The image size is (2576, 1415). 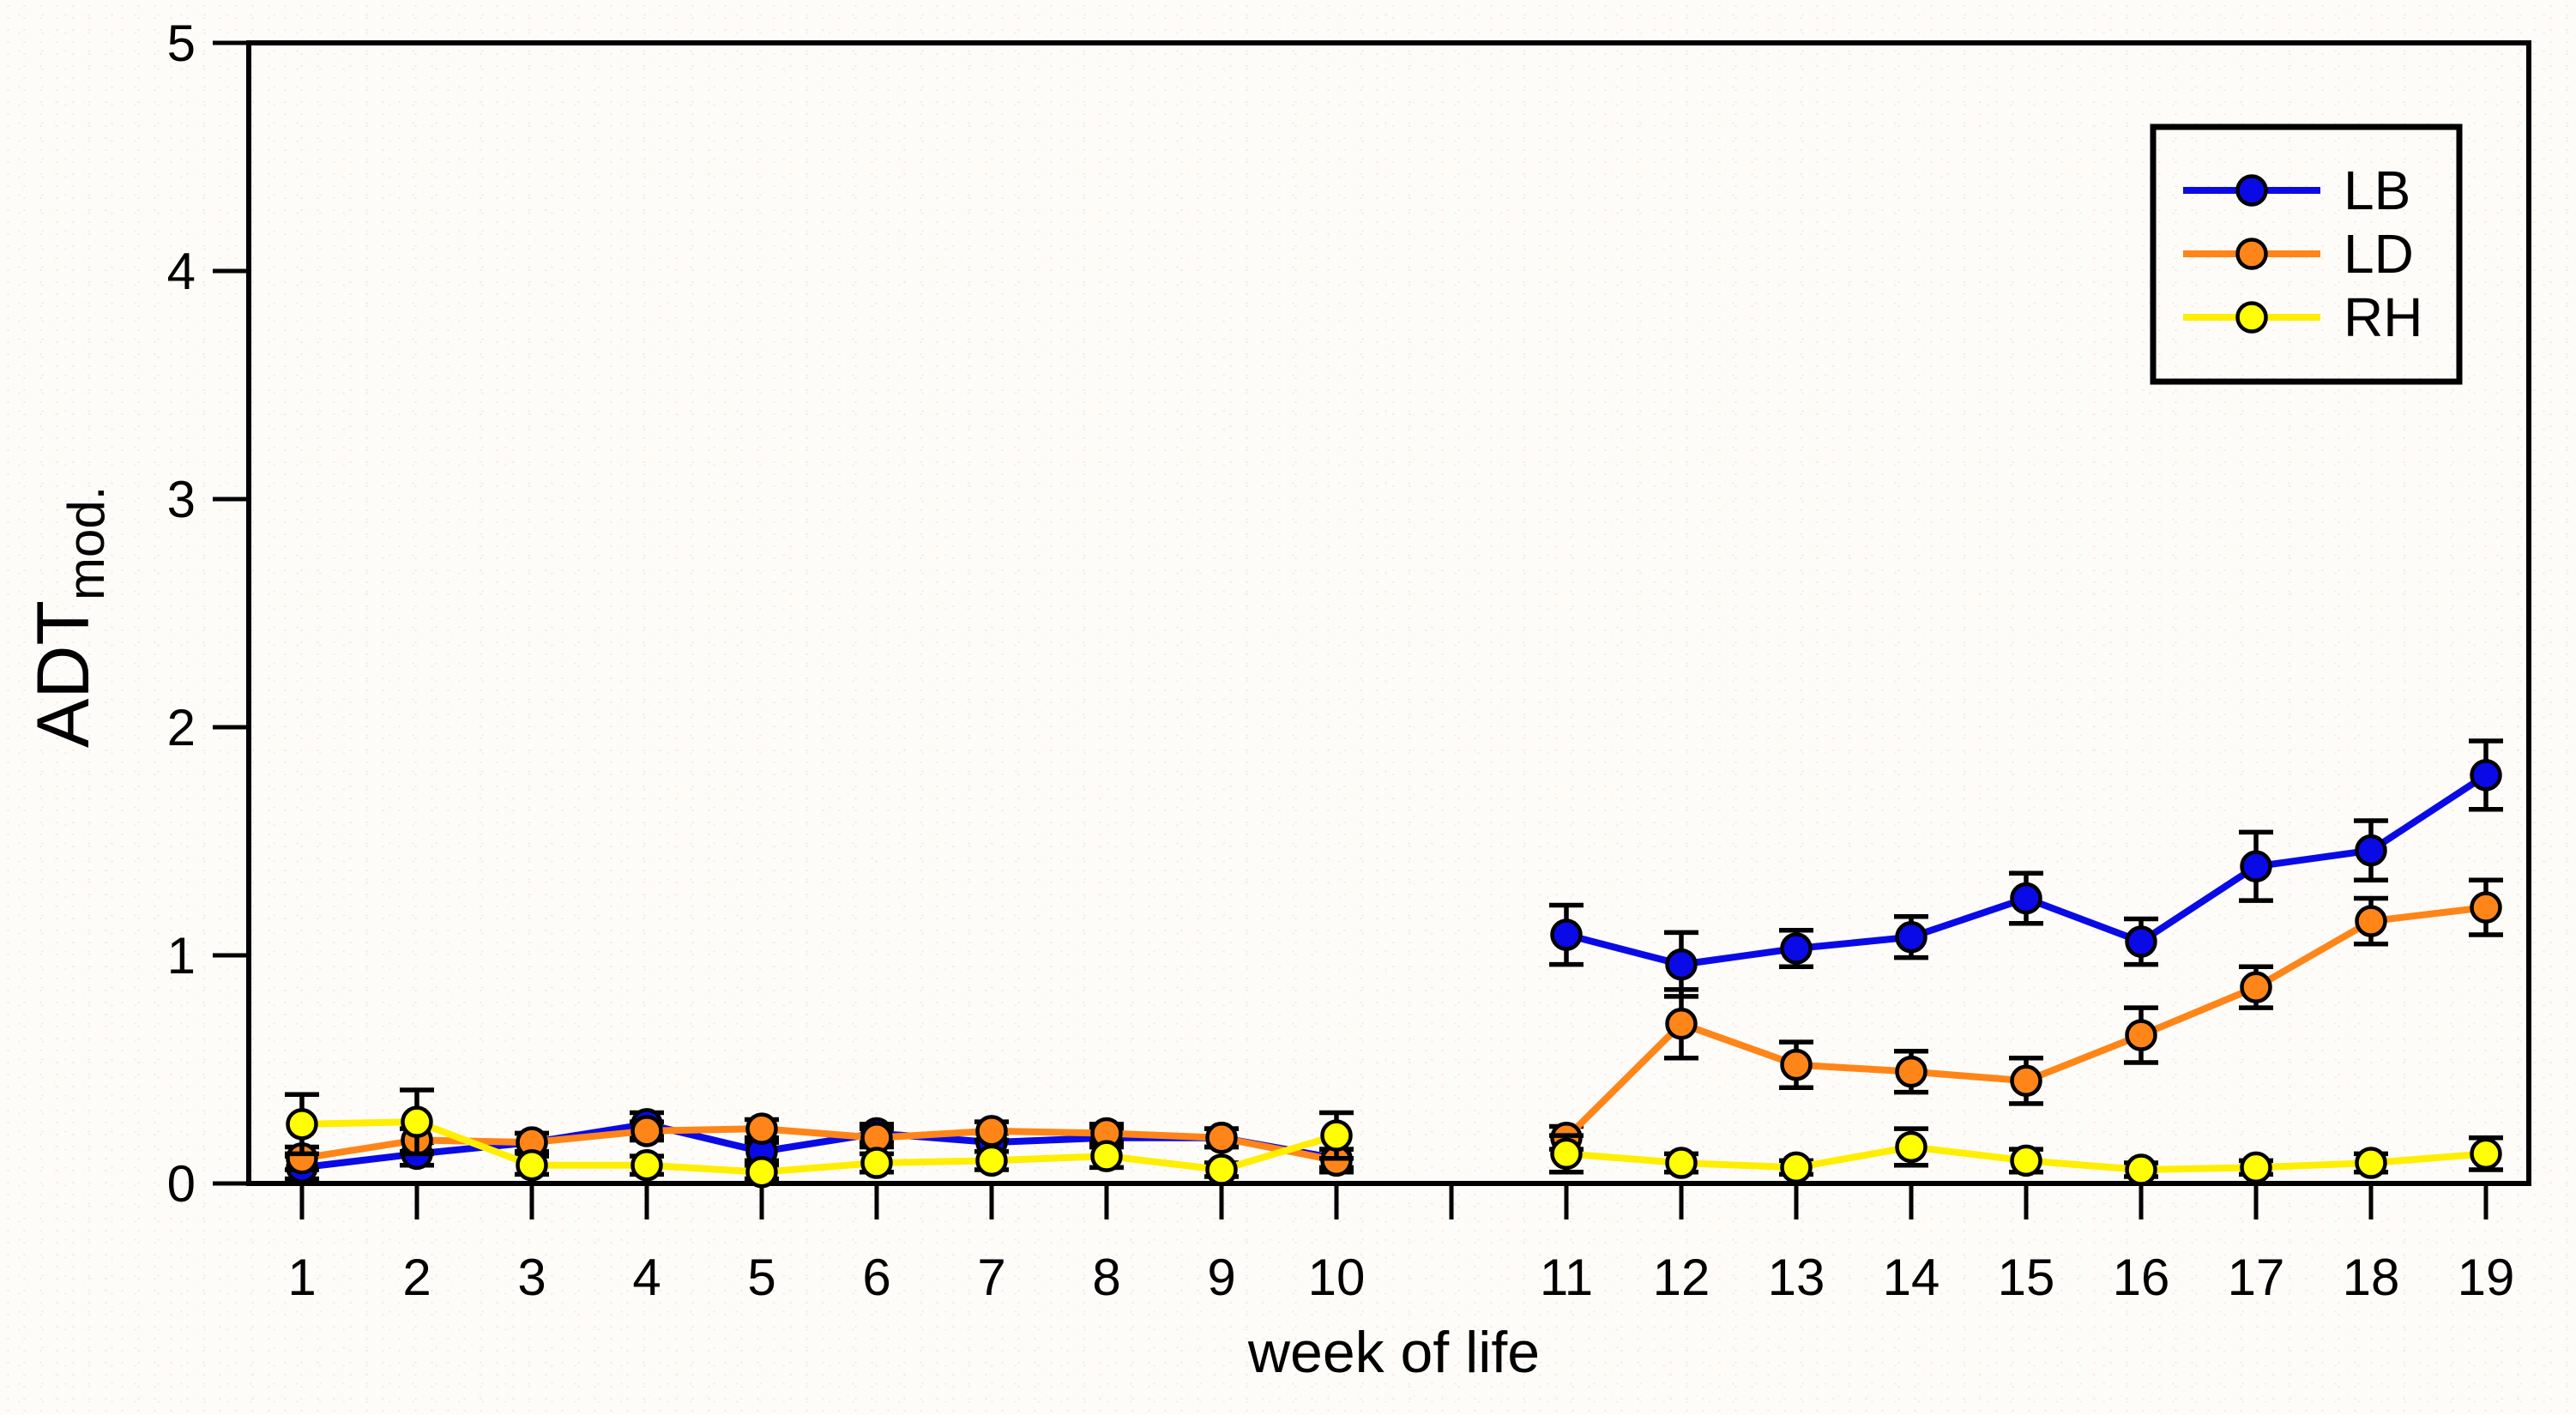 I want to click on legend-marker-LD, so click(x=2251, y=254).